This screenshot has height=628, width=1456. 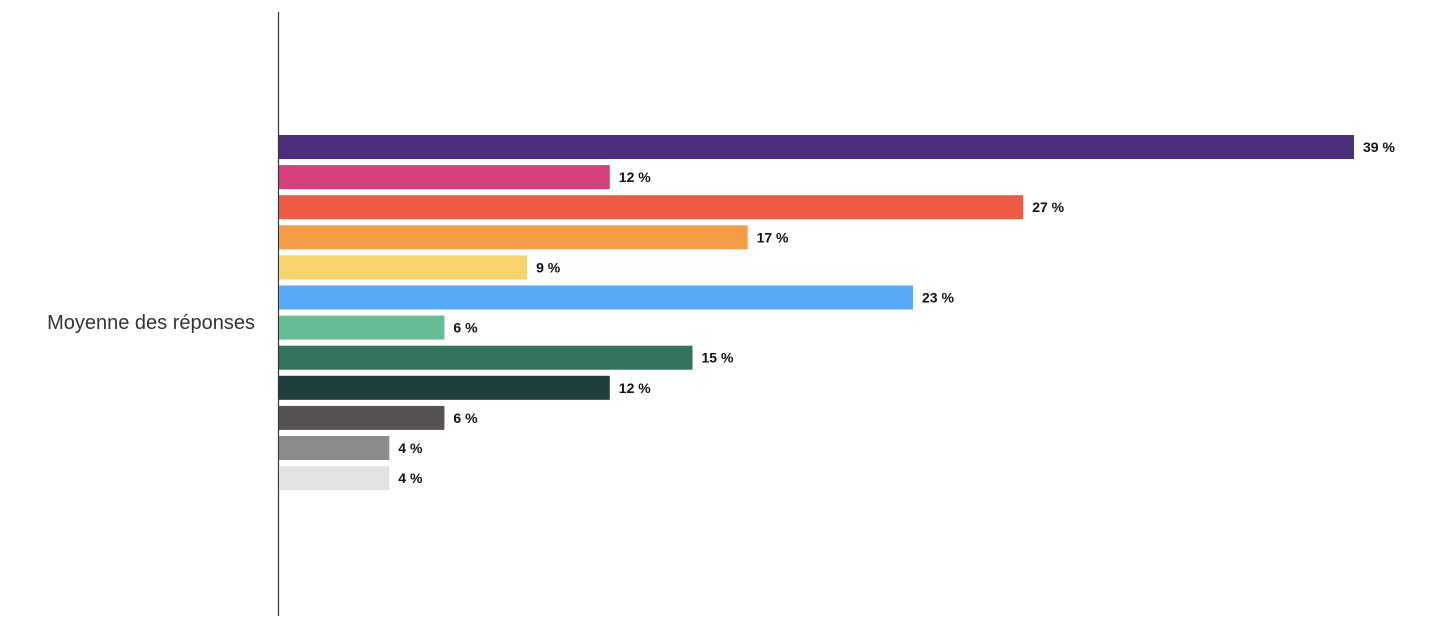 I want to click on bar-value-label-10: 6 %, so click(x=465, y=418).